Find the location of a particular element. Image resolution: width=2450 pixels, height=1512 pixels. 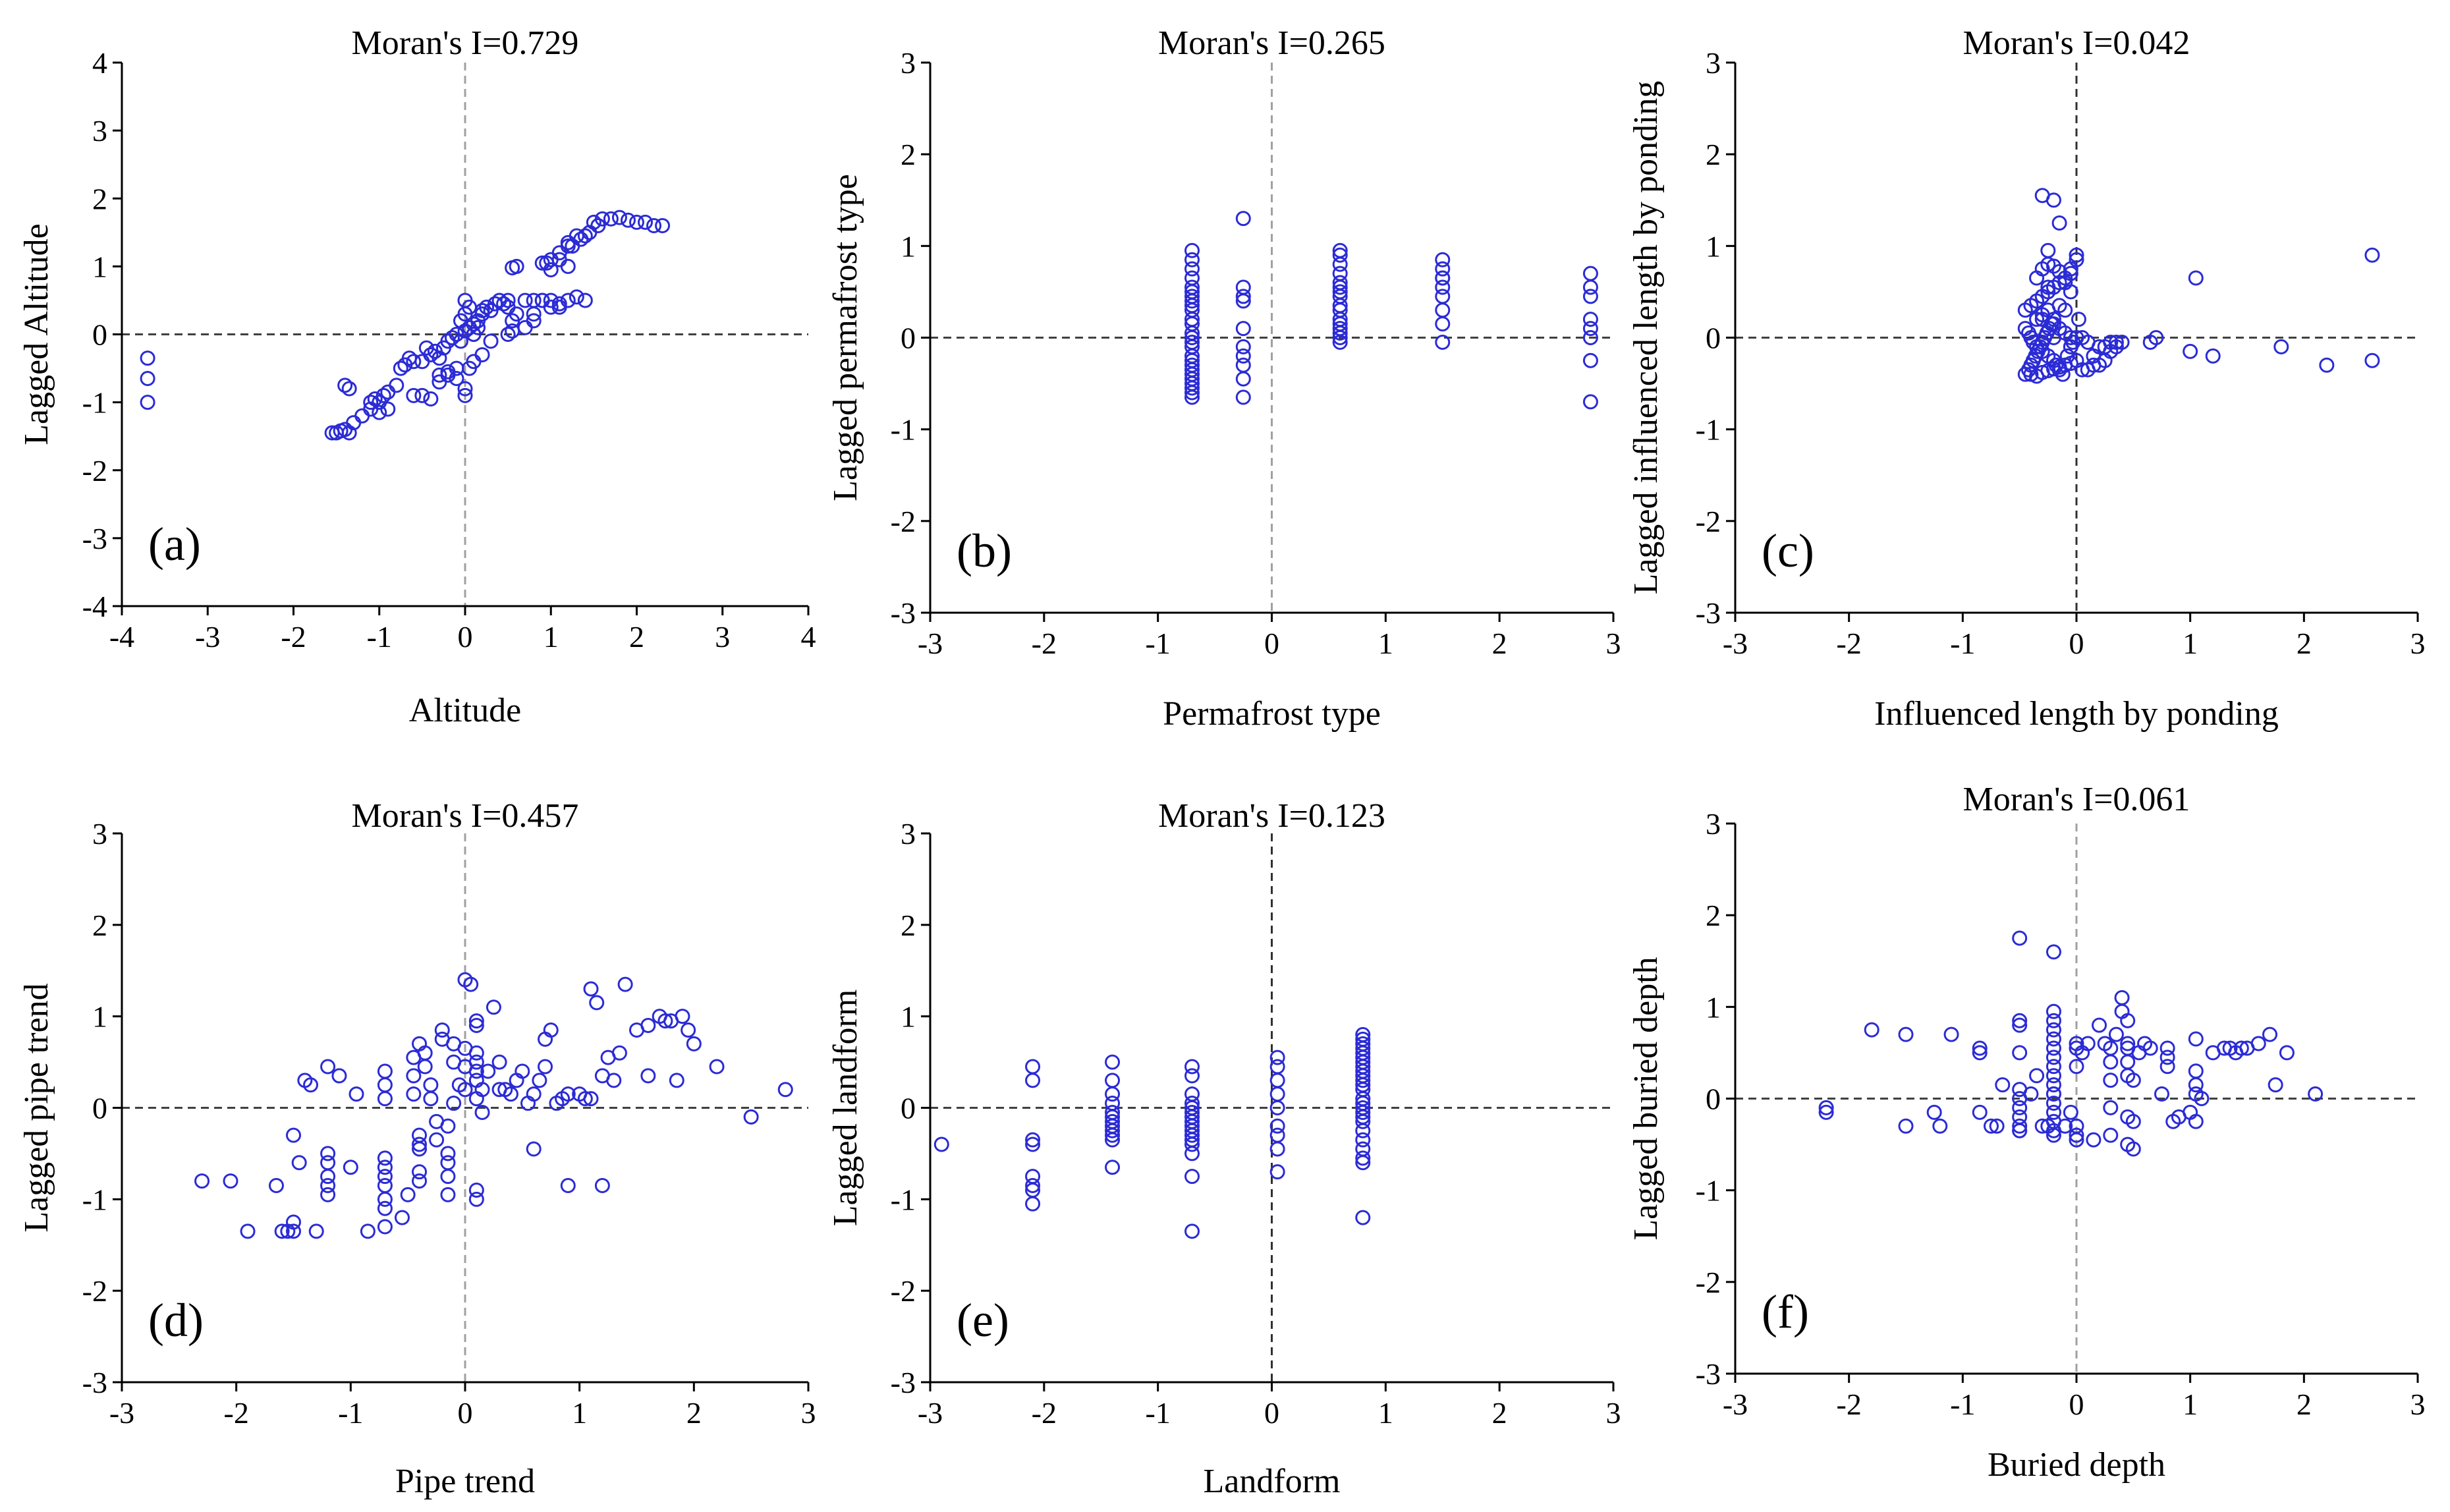

x-tick-label: 0 is located at coordinates (1271, 643).